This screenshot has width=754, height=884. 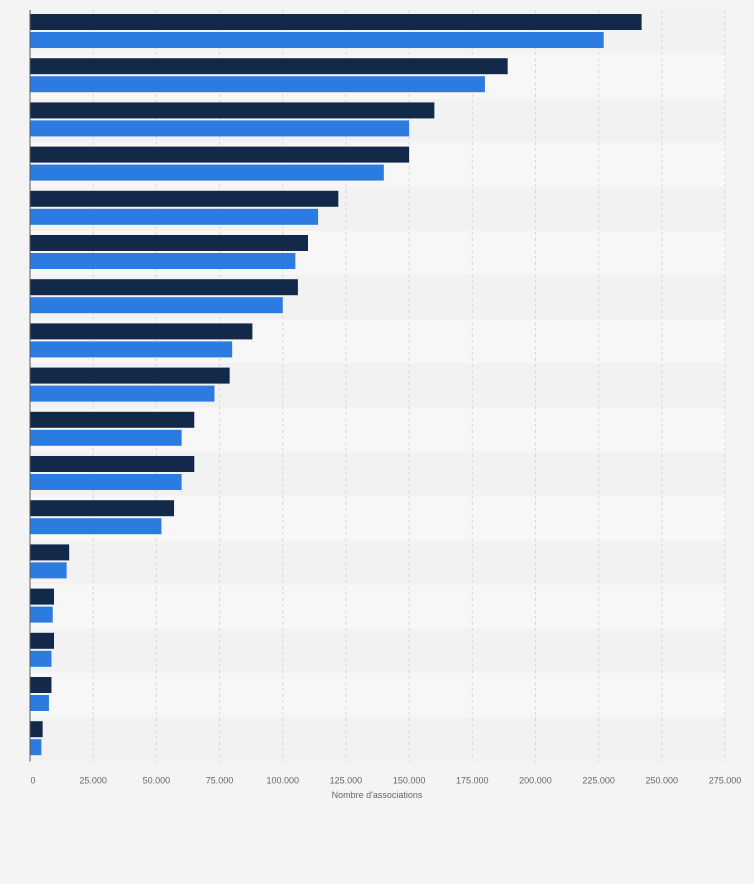 I want to click on x-tick-label: 50.000, so click(x=157, y=780).